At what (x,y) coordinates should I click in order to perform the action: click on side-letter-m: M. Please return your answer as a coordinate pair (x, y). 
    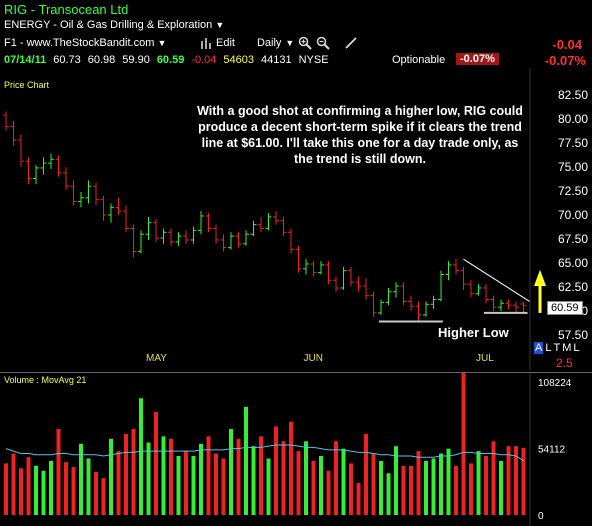
    Looking at the image, I should click on (567, 348).